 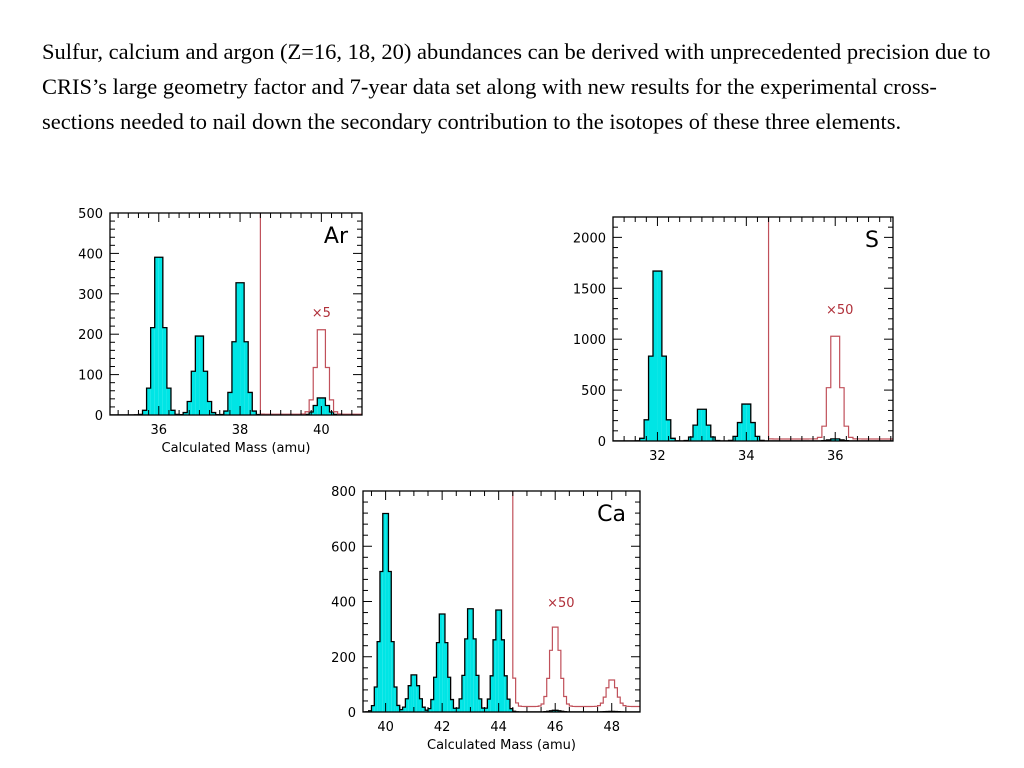 I want to click on y-tick-label: 400, so click(x=90, y=254).